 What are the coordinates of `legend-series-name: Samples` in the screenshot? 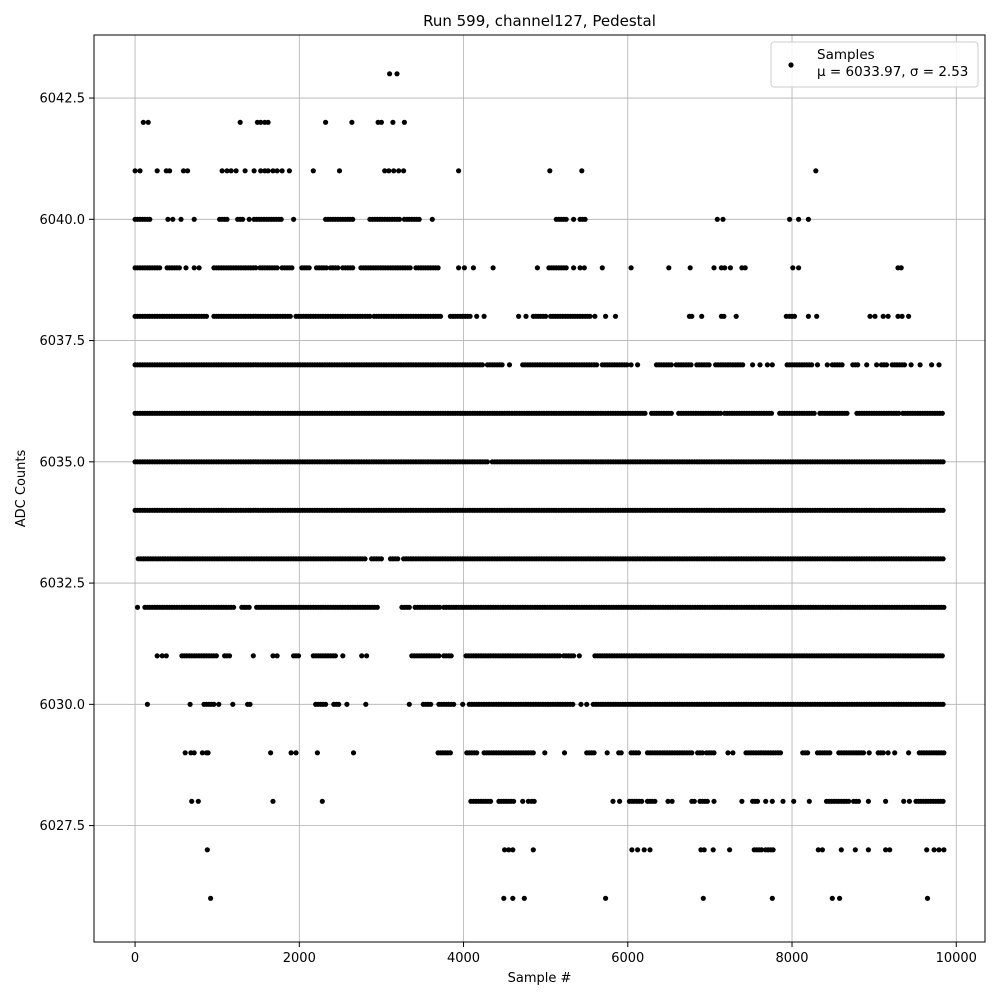 It's located at (846, 55).